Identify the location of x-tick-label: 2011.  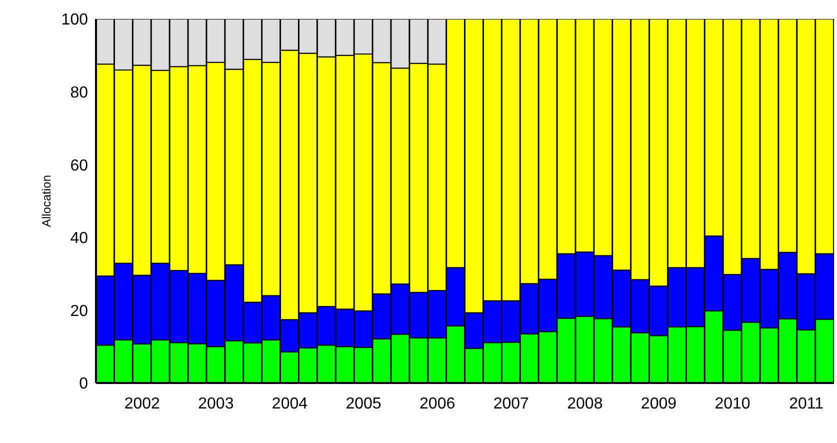
(806, 403).